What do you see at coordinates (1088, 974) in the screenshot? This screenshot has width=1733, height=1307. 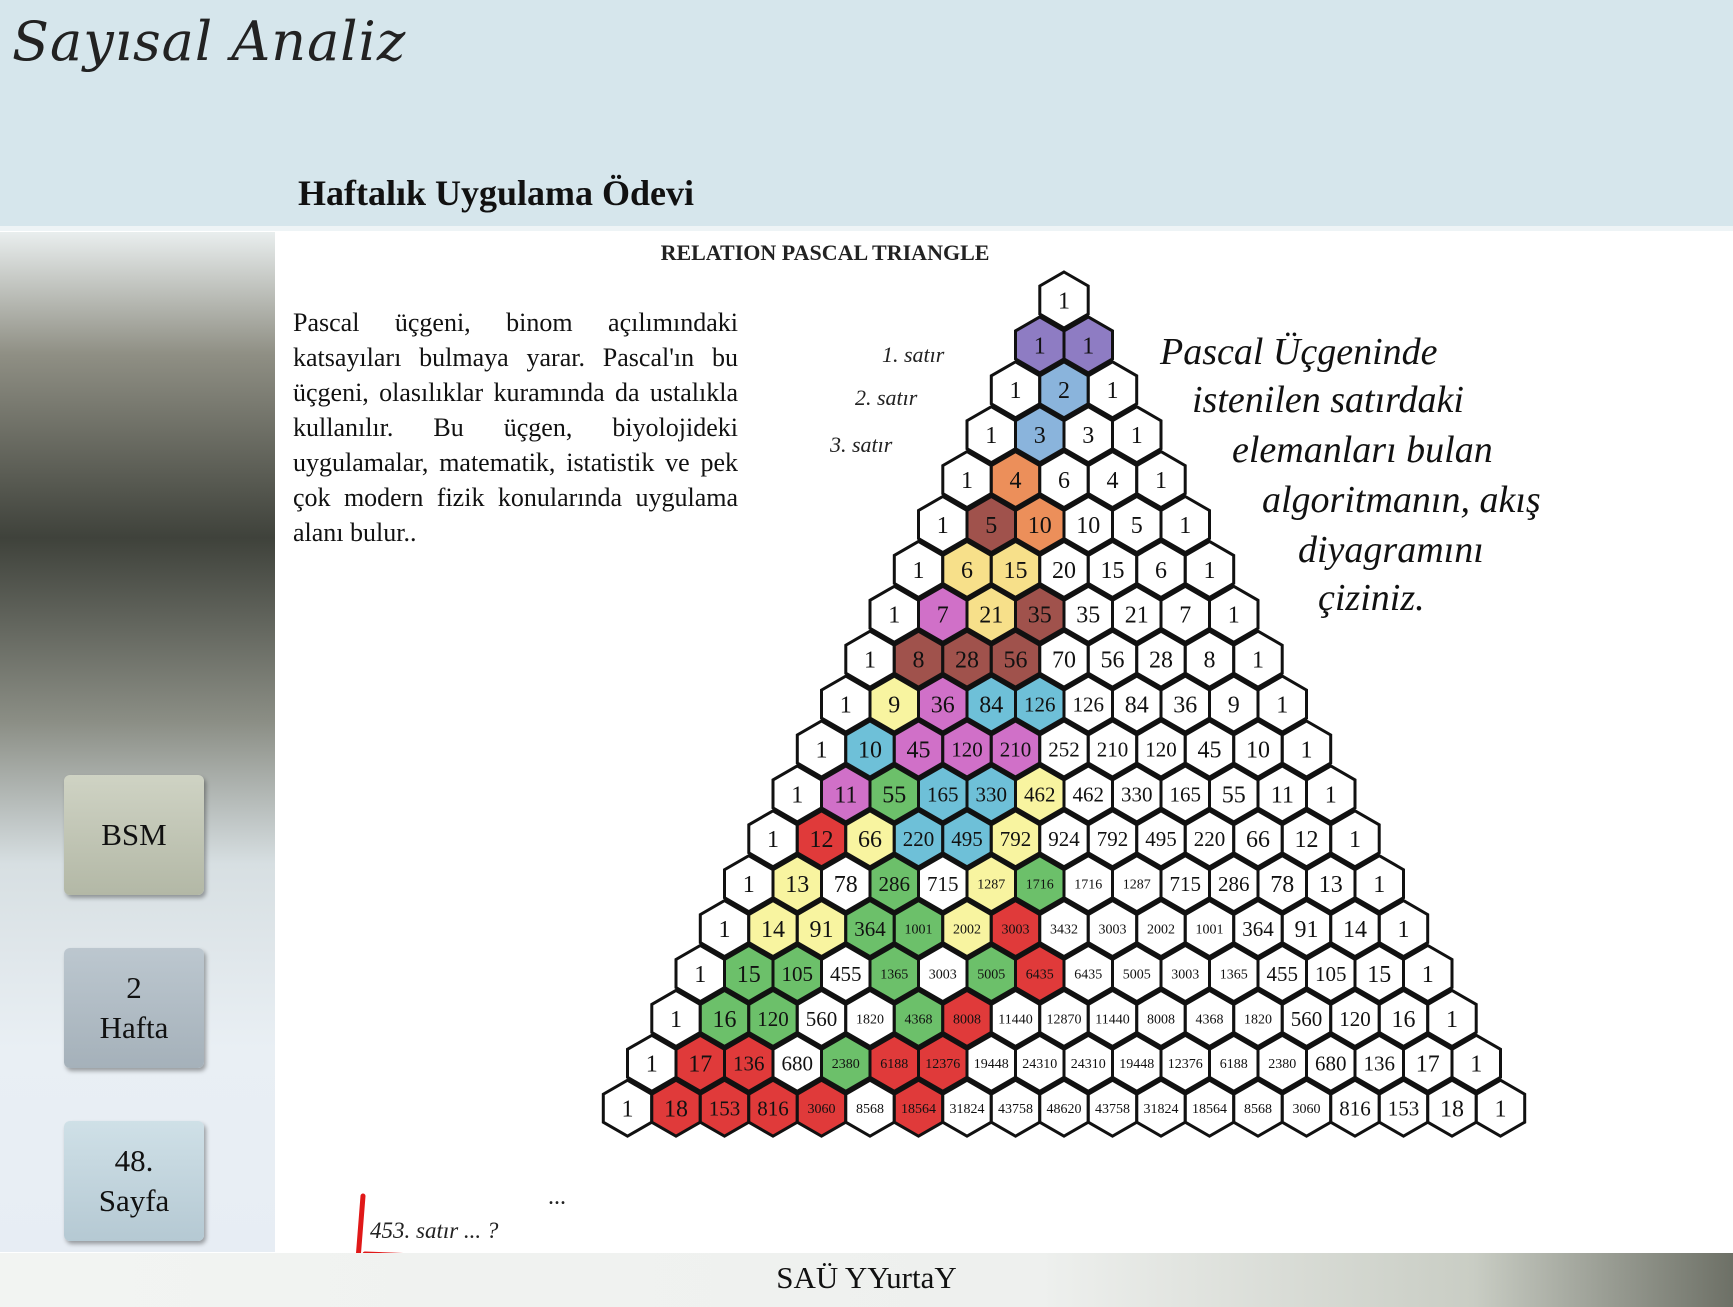 I see `hex-value-r15-c8: 6435` at bounding box center [1088, 974].